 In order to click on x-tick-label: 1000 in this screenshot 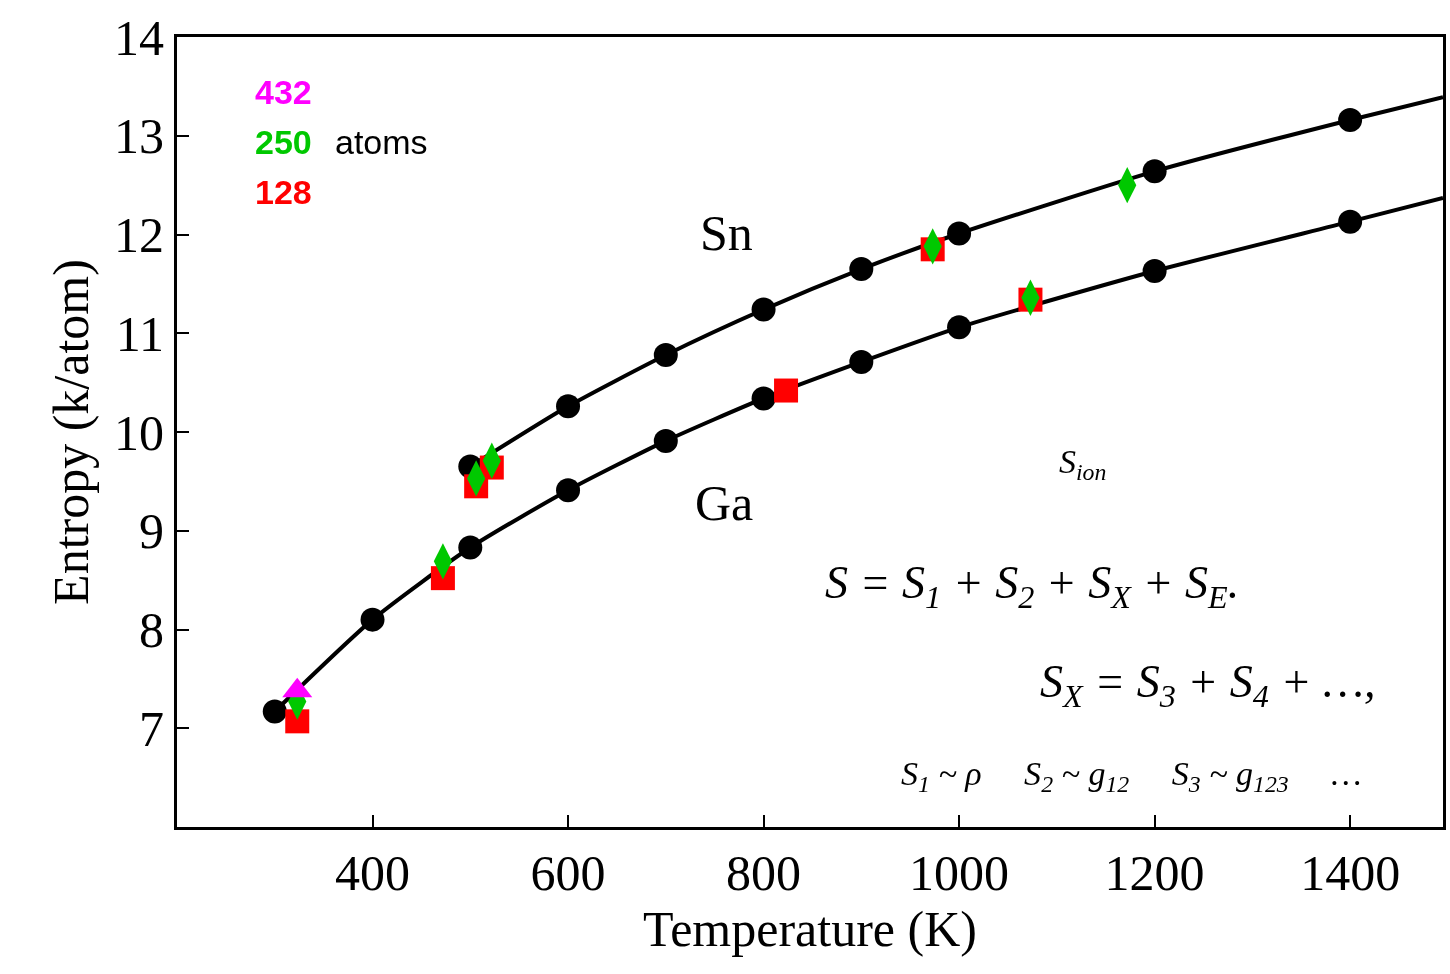, I will do `click(959, 873)`.